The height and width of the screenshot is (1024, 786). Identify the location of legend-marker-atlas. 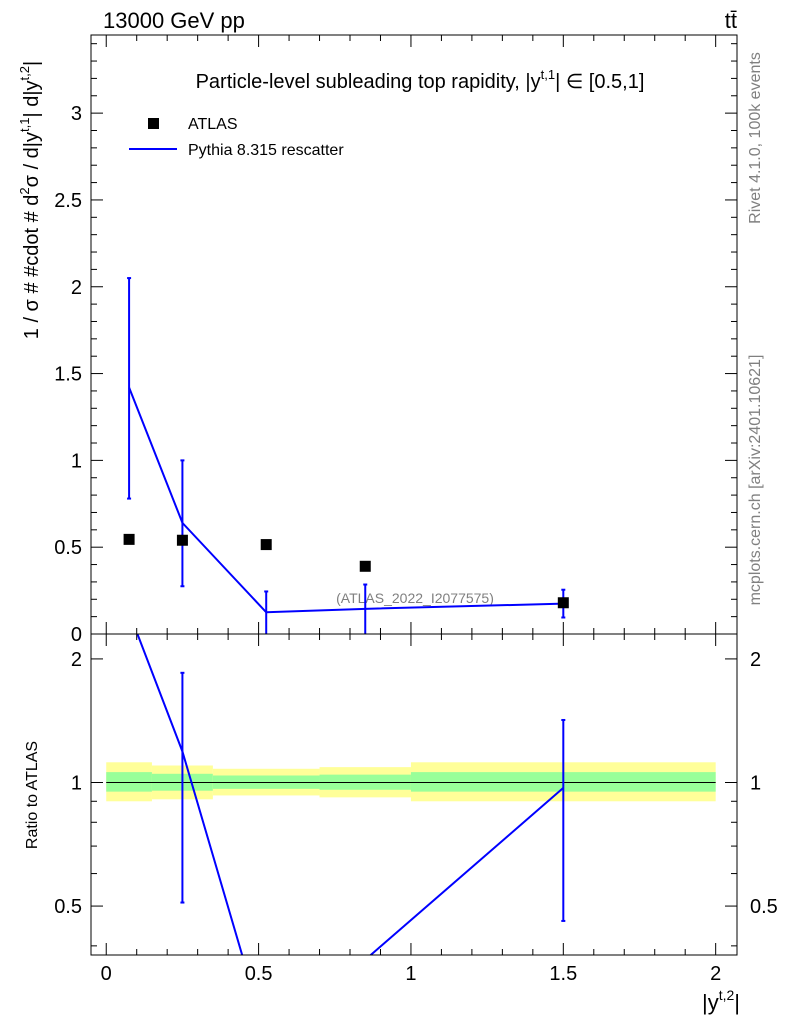
(153, 123).